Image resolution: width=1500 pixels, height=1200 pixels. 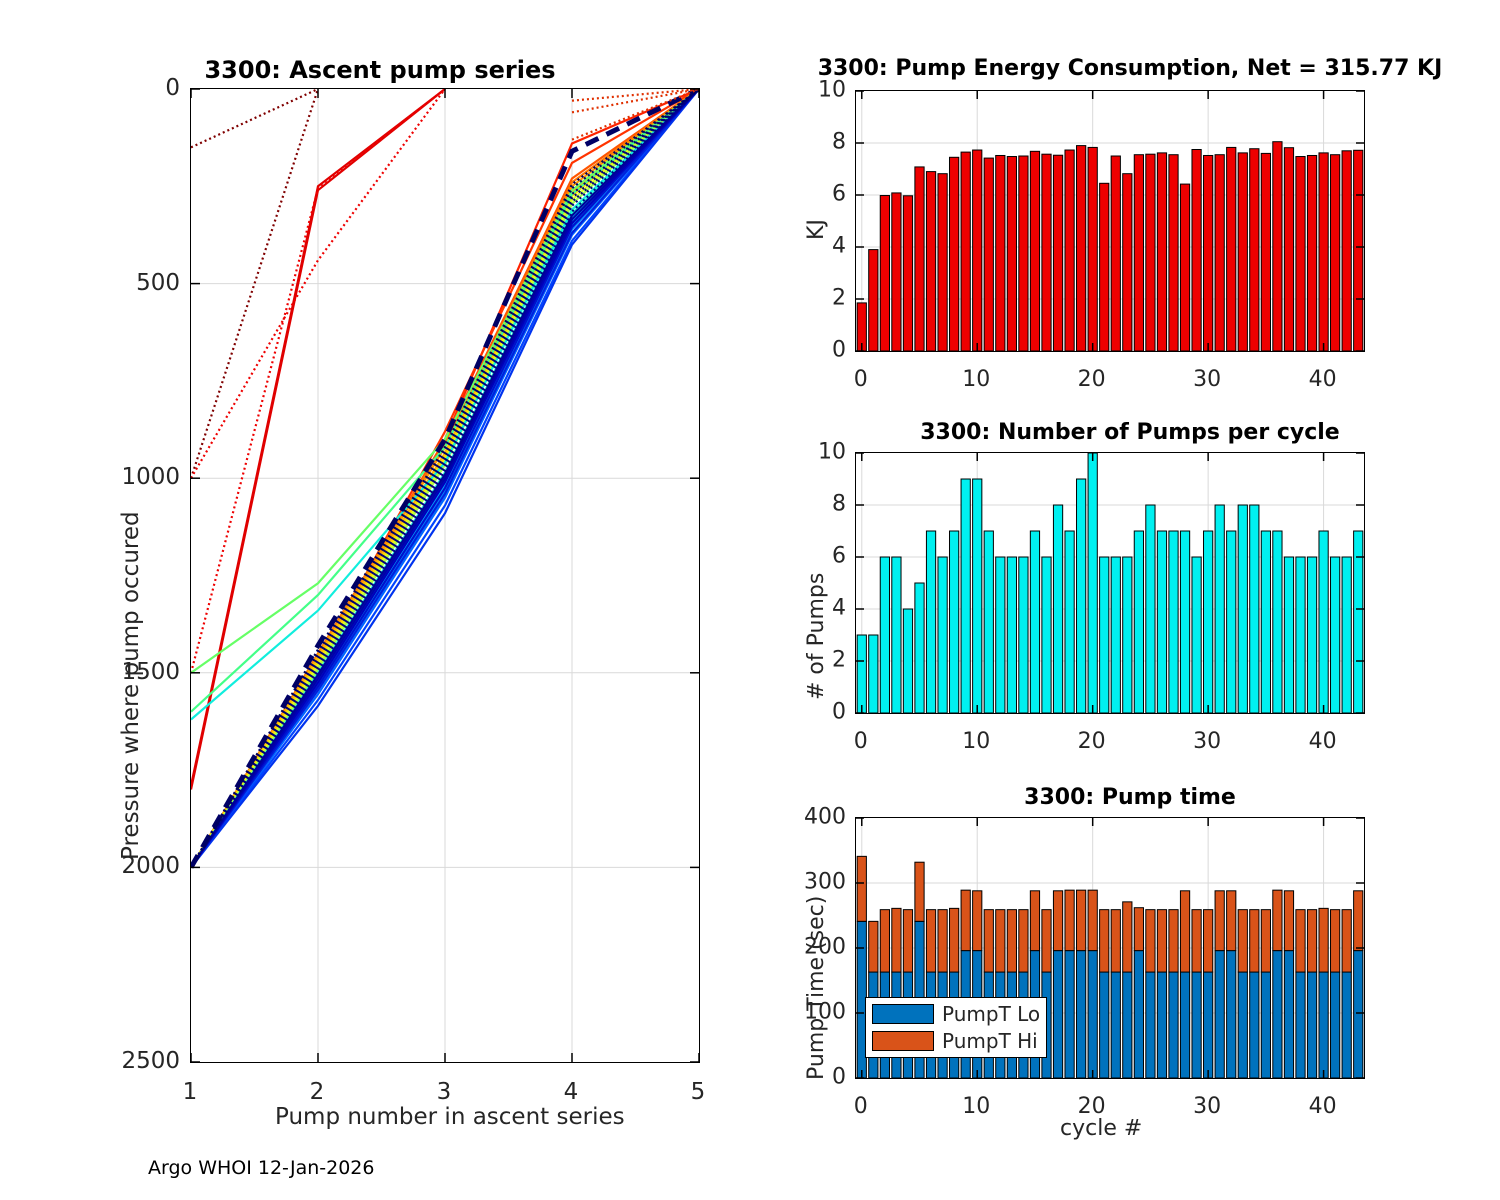 I want to click on ascent-x-axis-label: Pump number in ascent series, so click(x=450, y=1117).